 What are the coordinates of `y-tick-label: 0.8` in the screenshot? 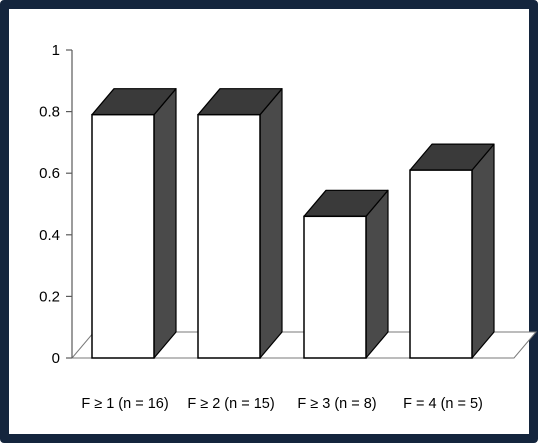 It's located at (49, 112).